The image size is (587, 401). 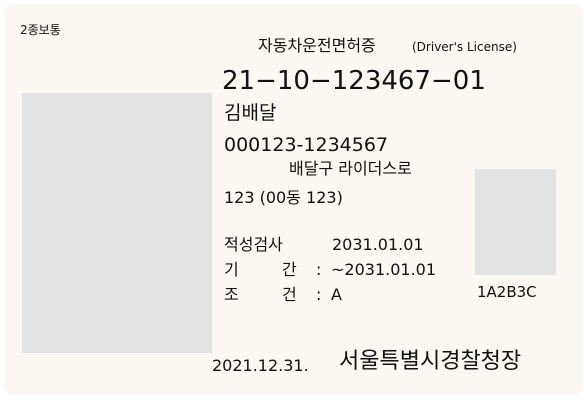 I want to click on license-number: 21−10−123467−01, so click(x=354, y=81).